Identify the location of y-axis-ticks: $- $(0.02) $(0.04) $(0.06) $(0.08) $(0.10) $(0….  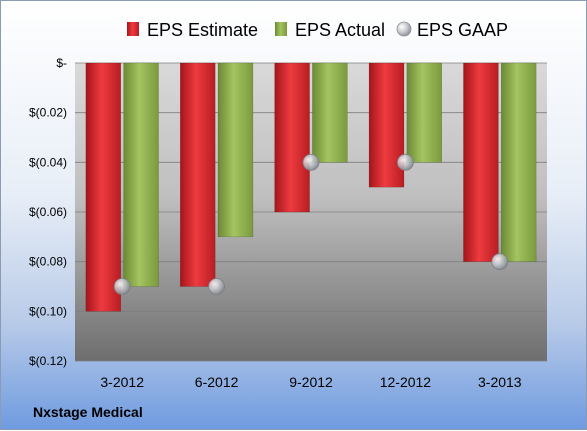
(48, 212).